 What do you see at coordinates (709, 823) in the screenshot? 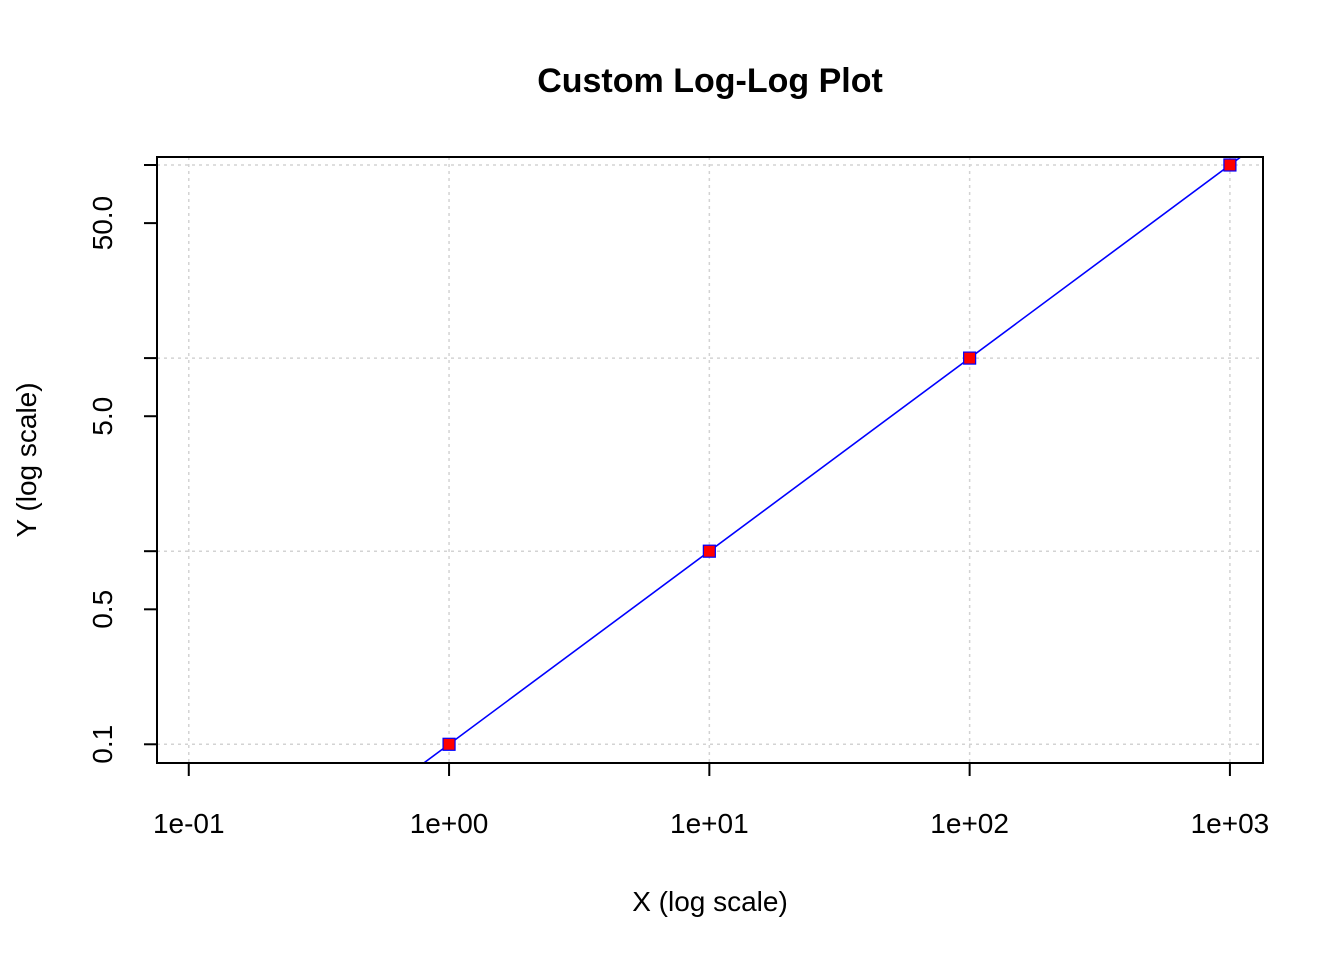
I see `x-tick-label: 1e+01` at bounding box center [709, 823].